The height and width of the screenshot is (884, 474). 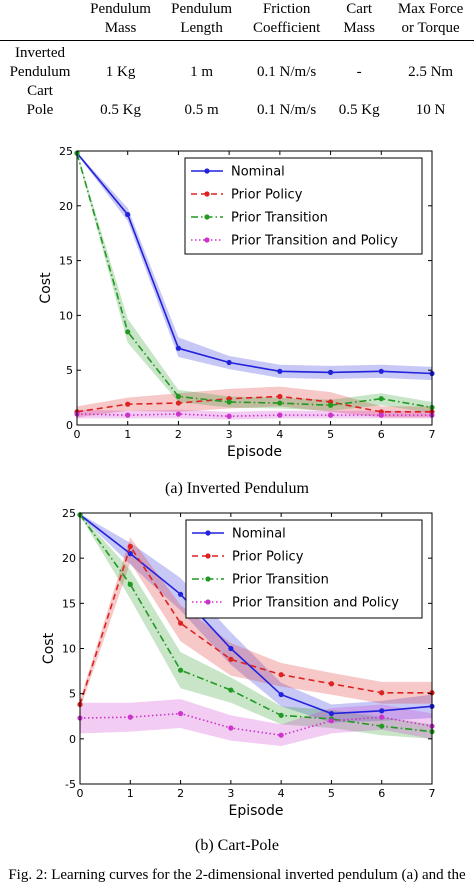 I want to click on x-tick-label: 6, so click(x=381, y=793).